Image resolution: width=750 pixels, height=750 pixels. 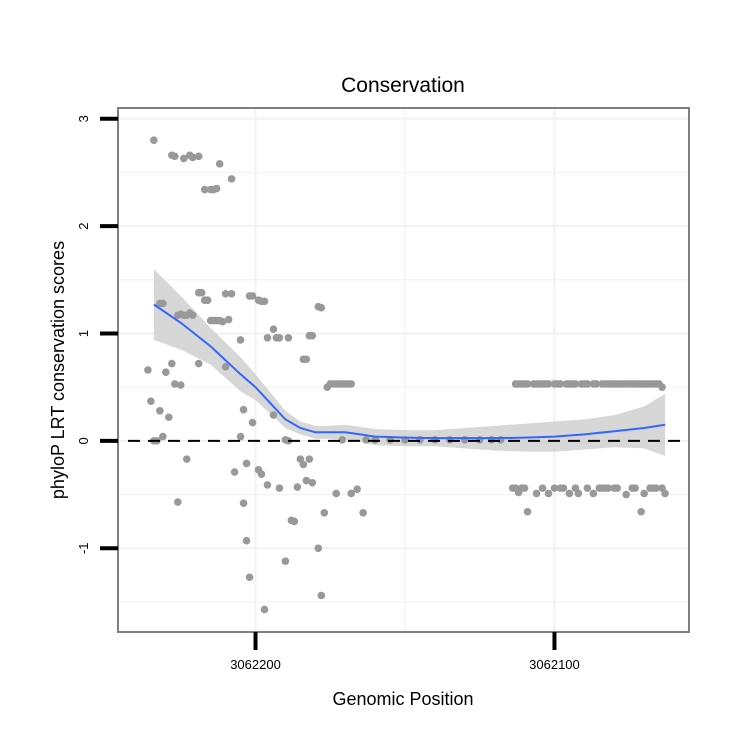 What do you see at coordinates (554, 664) in the screenshot?
I see `x-tick-label: 3062100` at bounding box center [554, 664].